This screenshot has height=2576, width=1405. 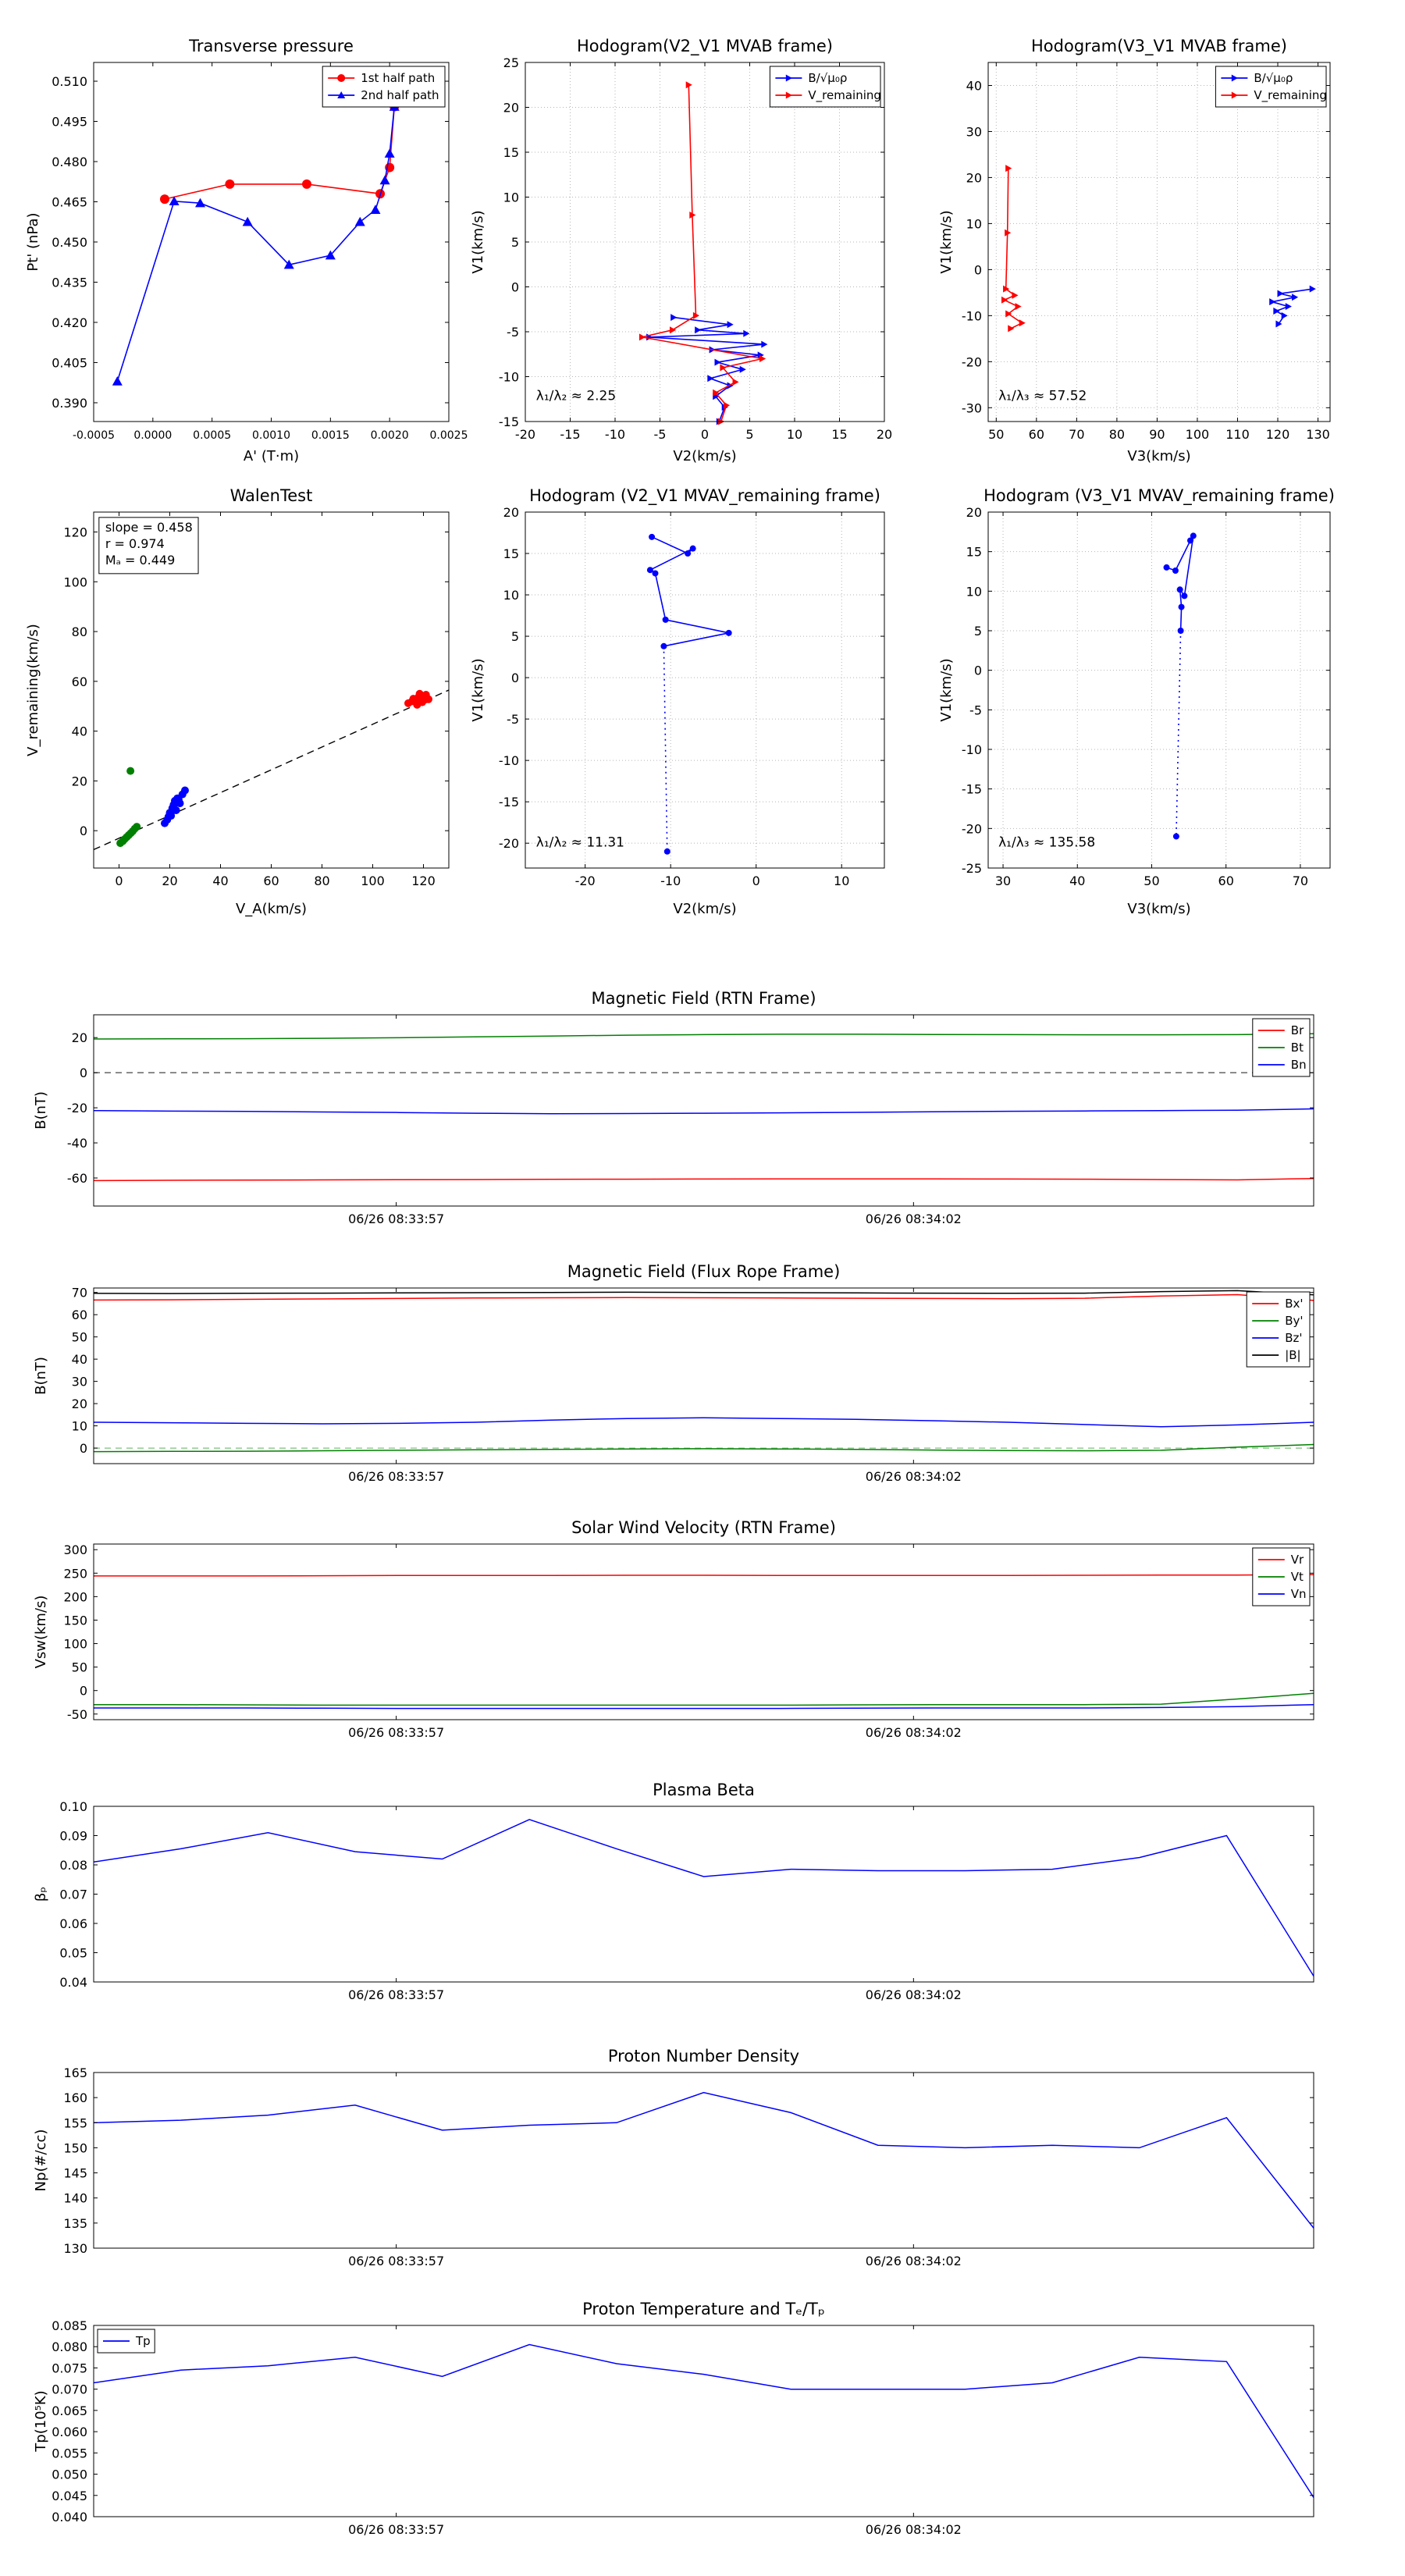 I want to click on svg-text: 30, so click(x=974, y=131).